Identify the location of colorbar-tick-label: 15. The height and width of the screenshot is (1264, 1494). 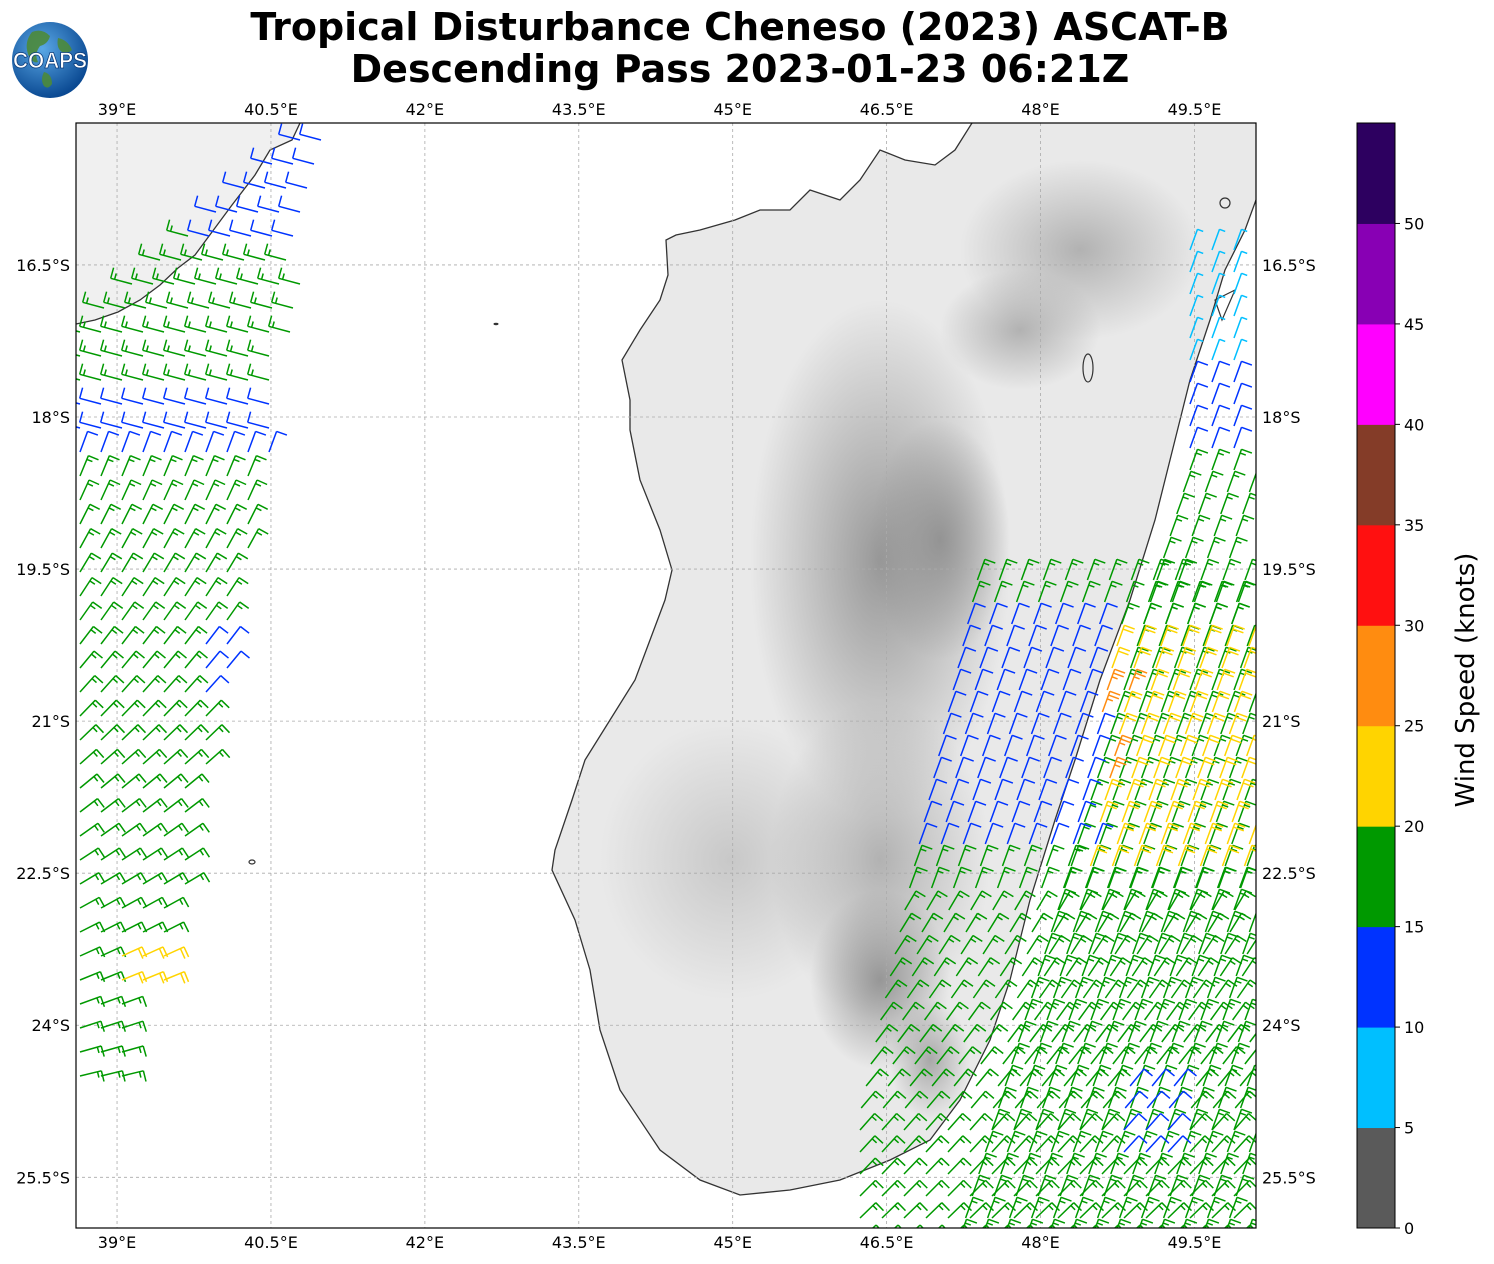
(1414, 927).